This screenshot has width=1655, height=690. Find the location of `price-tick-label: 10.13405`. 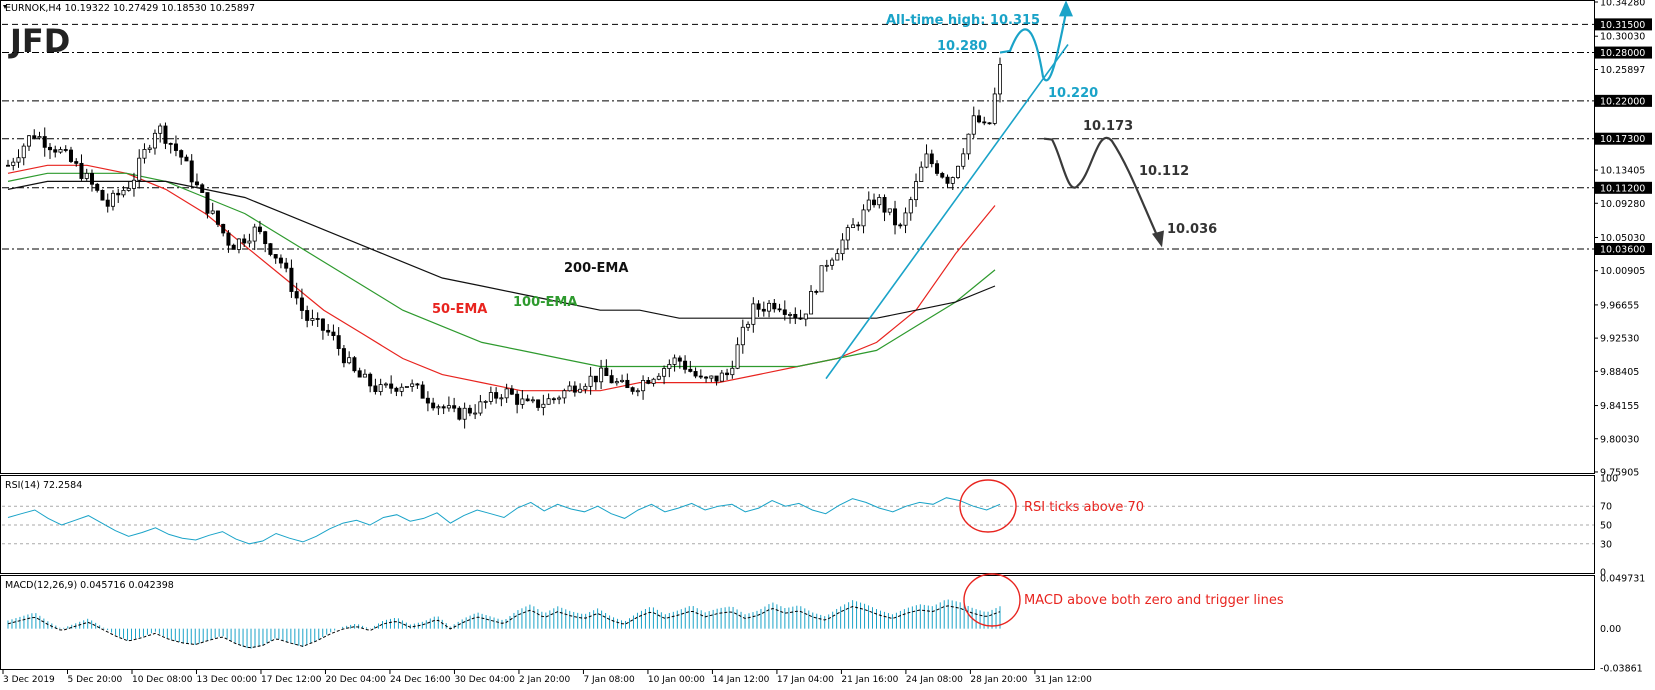

price-tick-label: 10.13405 is located at coordinates (1622, 171).